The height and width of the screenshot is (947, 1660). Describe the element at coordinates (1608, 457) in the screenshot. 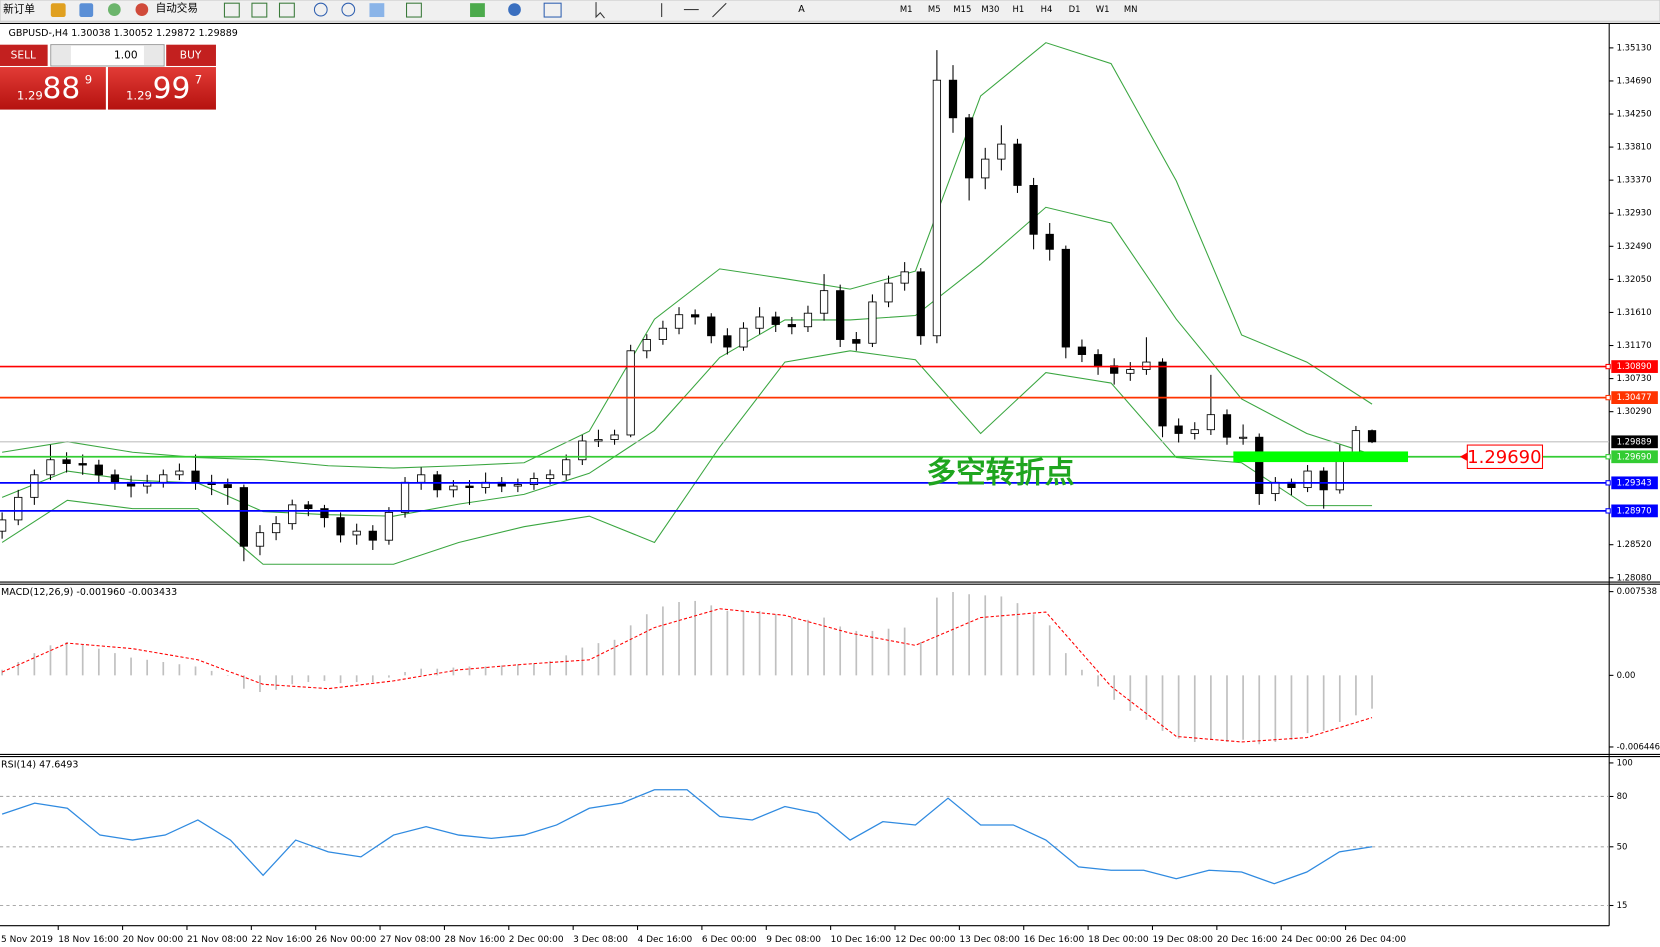

I see `level-marker` at that location.